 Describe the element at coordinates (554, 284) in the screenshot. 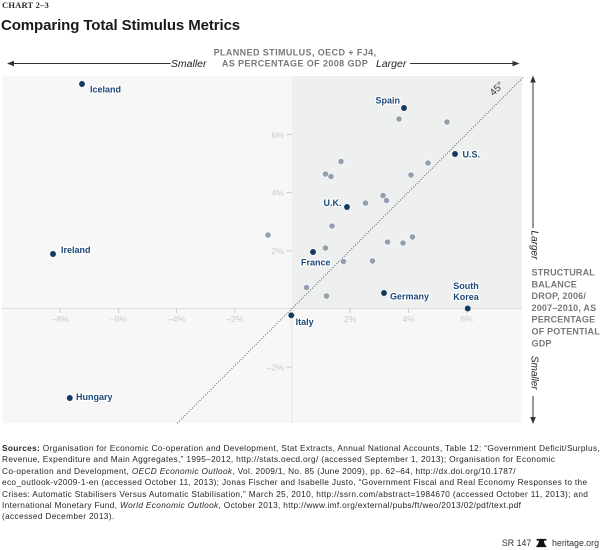

I see `svg-text: BALANCE` at that location.